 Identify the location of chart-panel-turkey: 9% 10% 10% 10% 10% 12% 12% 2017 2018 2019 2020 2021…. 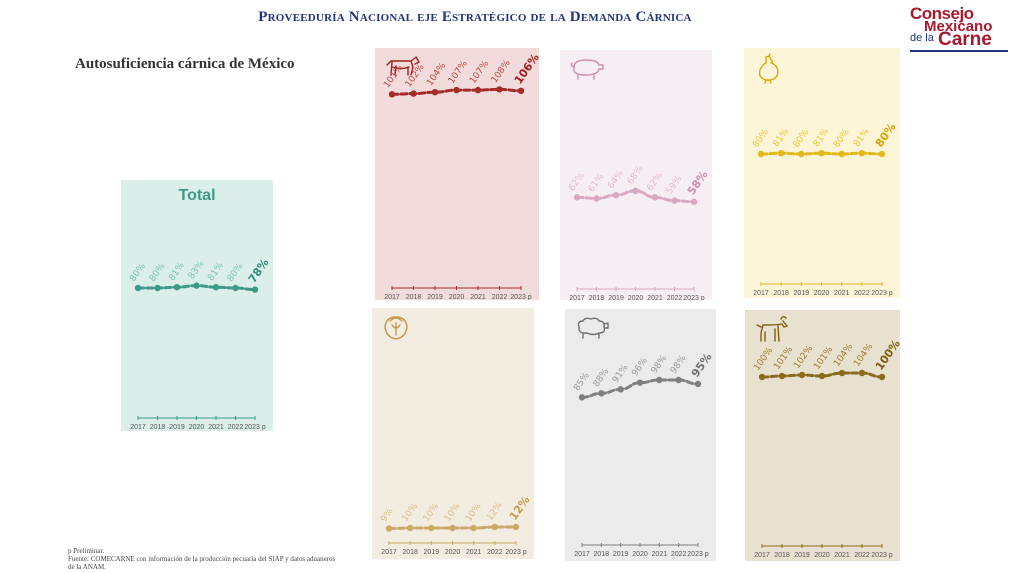
(453, 433).